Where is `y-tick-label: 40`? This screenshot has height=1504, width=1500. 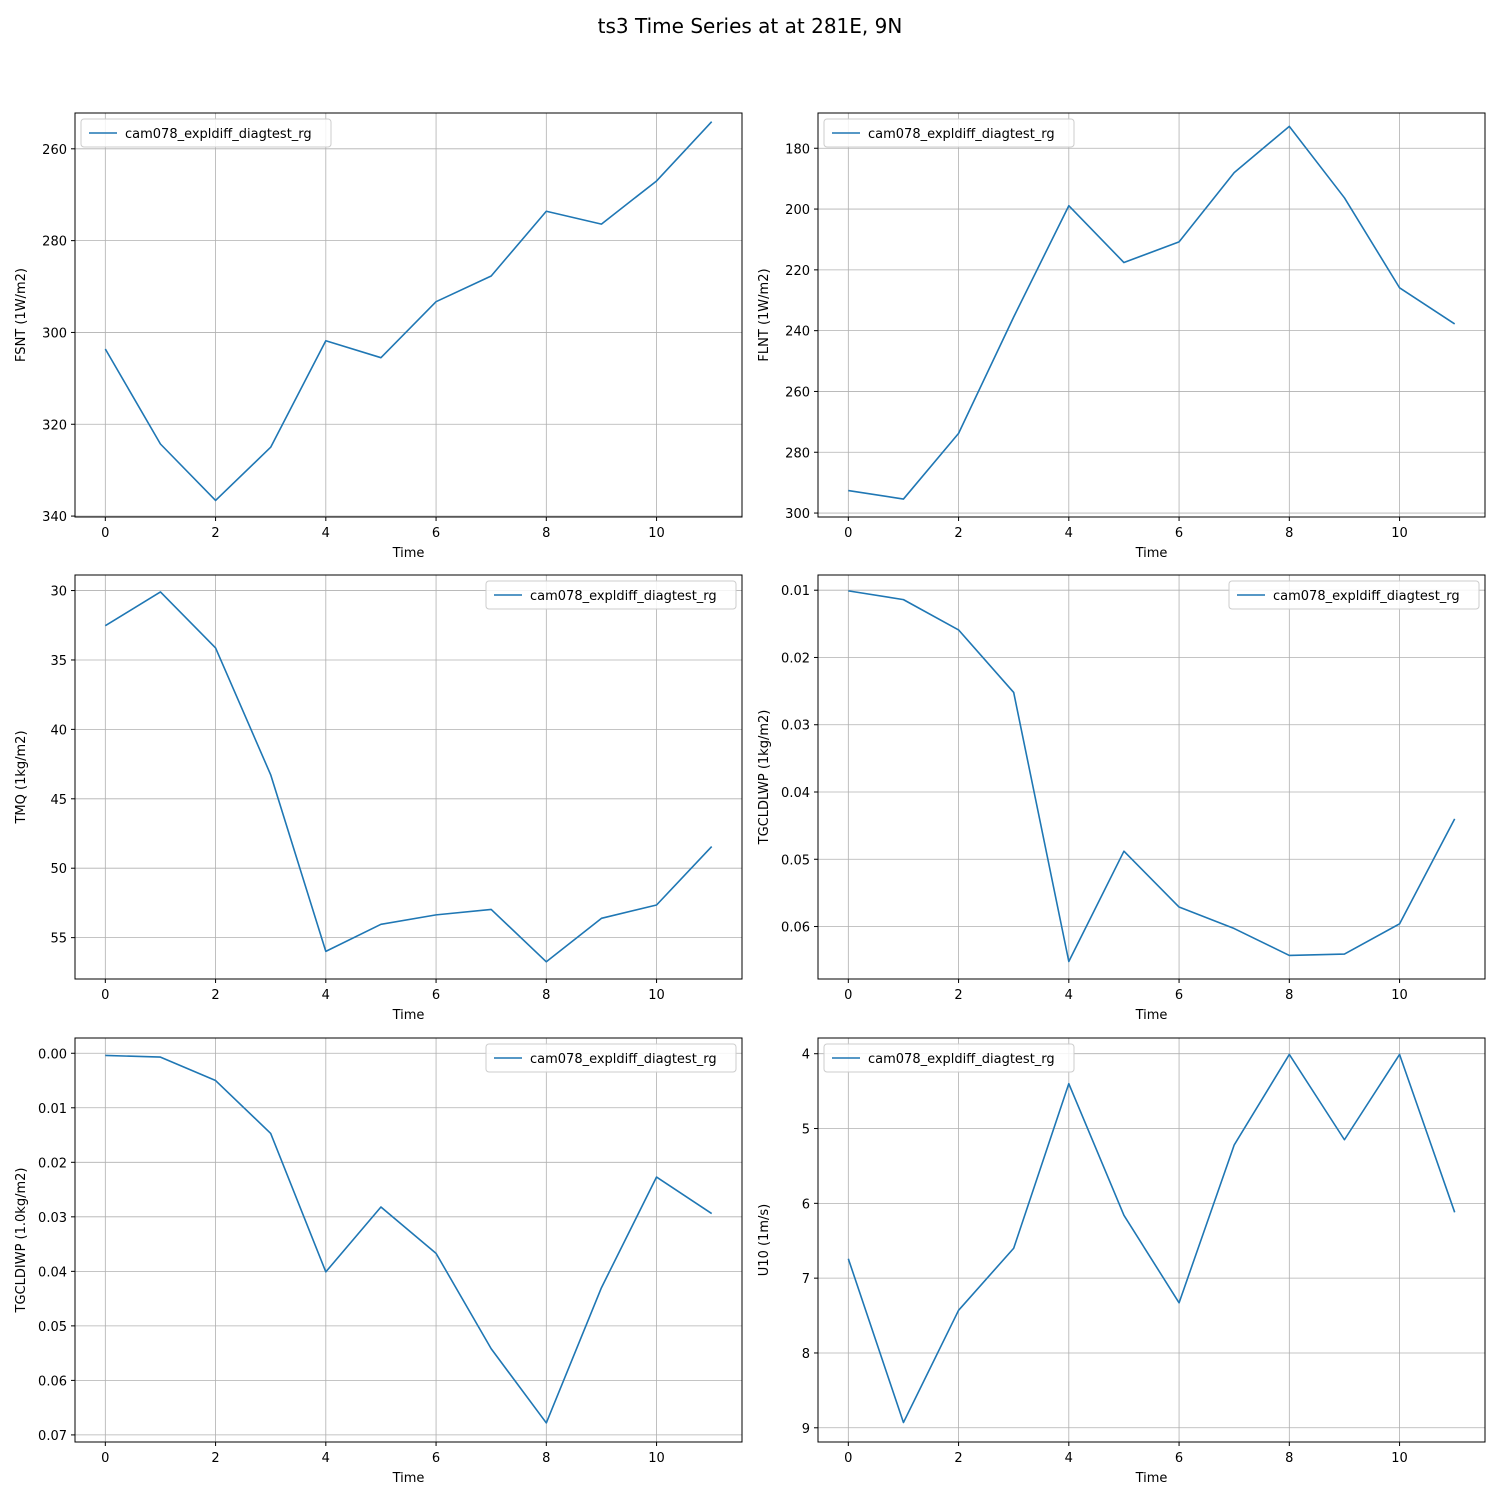 y-tick-label: 40 is located at coordinates (58, 730).